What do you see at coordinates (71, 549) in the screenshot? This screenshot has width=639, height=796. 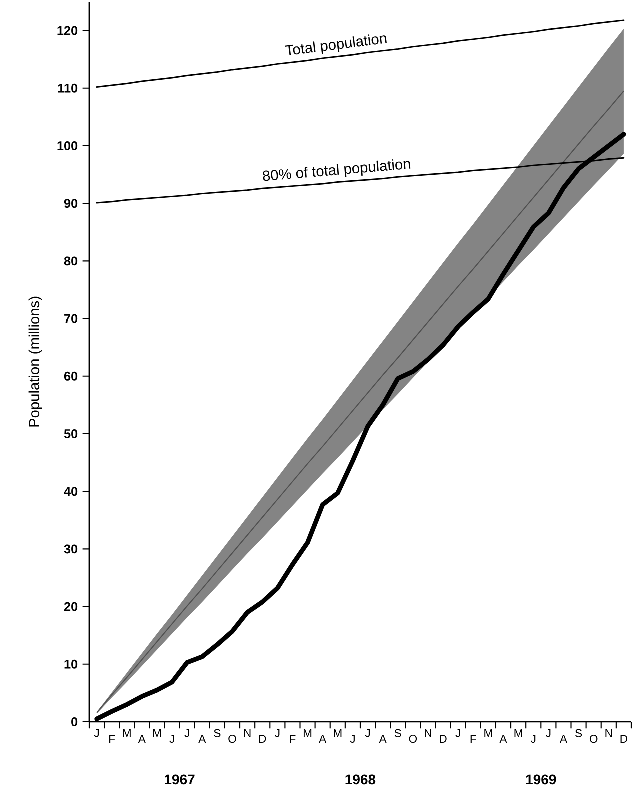 I see `y-tick-label: 30` at bounding box center [71, 549].